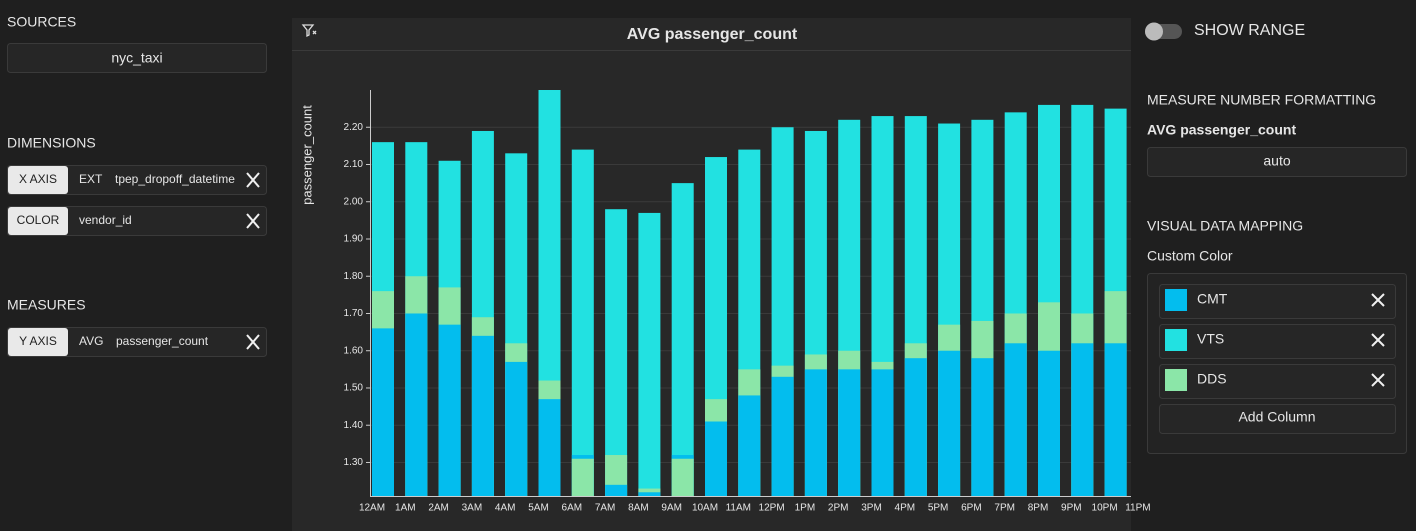 The width and height of the screenshot is (1416, 531). I want to click on y-tick-label: 2.20, so click(354, 127).